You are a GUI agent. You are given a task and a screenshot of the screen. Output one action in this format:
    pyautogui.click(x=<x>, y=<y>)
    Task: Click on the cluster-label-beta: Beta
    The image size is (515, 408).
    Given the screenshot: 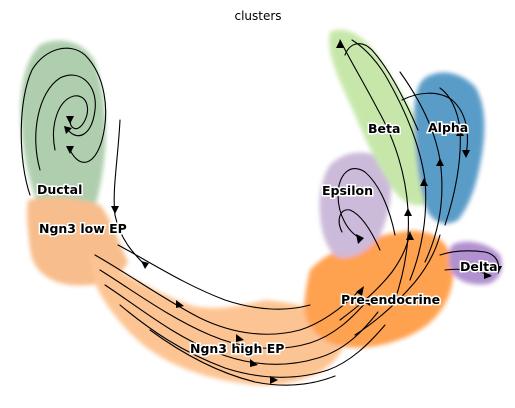 What is the action you would take?
    pyautogui.click(x=384, y=128)
    